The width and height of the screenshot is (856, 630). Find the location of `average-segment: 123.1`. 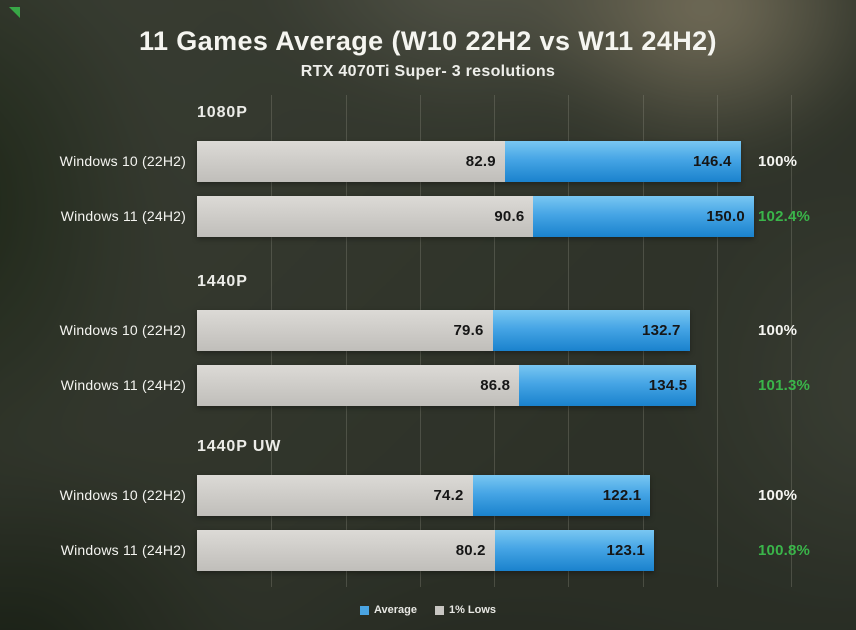

average-segment: 123.1 is located at coordinates (574, 550).